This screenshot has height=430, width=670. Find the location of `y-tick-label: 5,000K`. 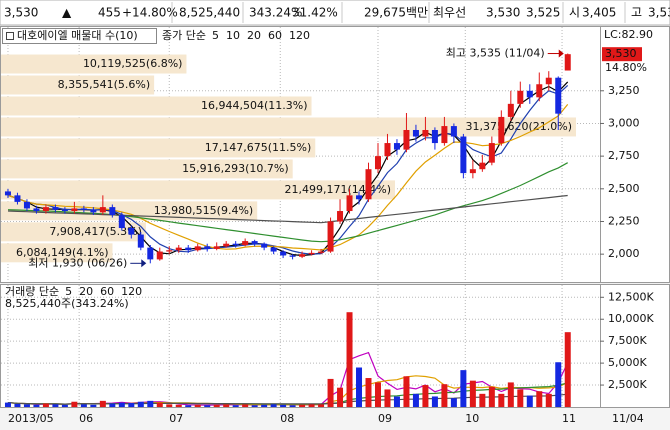

y-tick-label: 5,000K is located at coordinates (627, 362).